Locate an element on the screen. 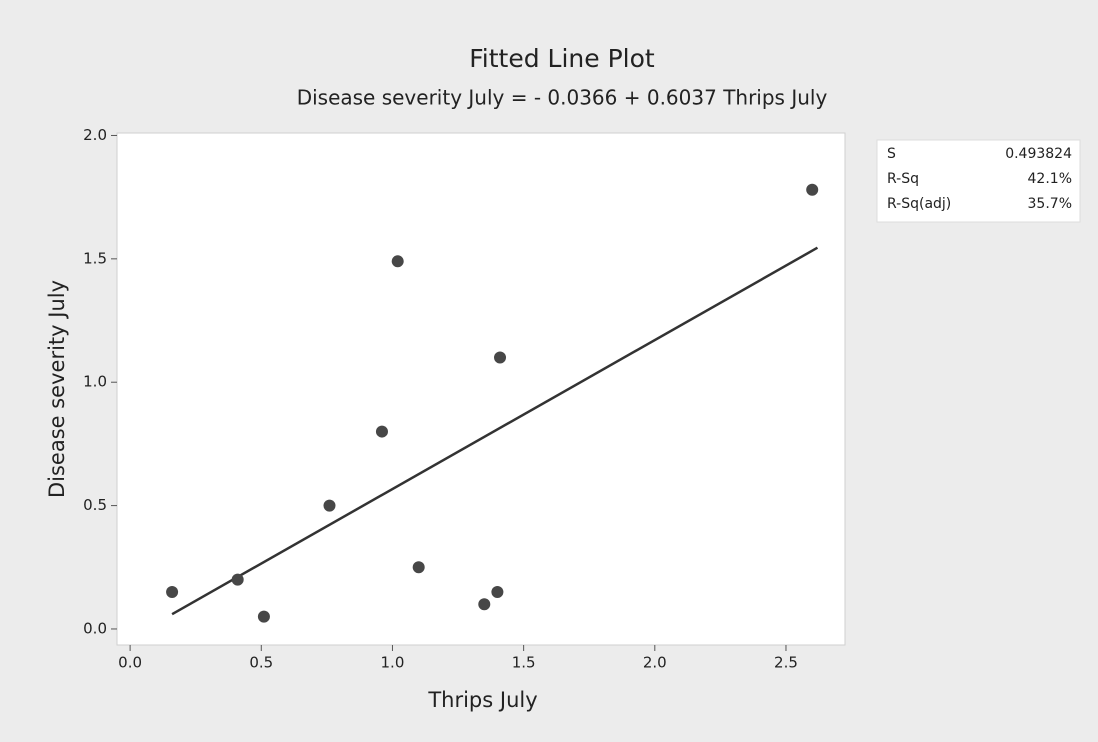  stat-value: 35.7% is located at coordinates (1050, 204).